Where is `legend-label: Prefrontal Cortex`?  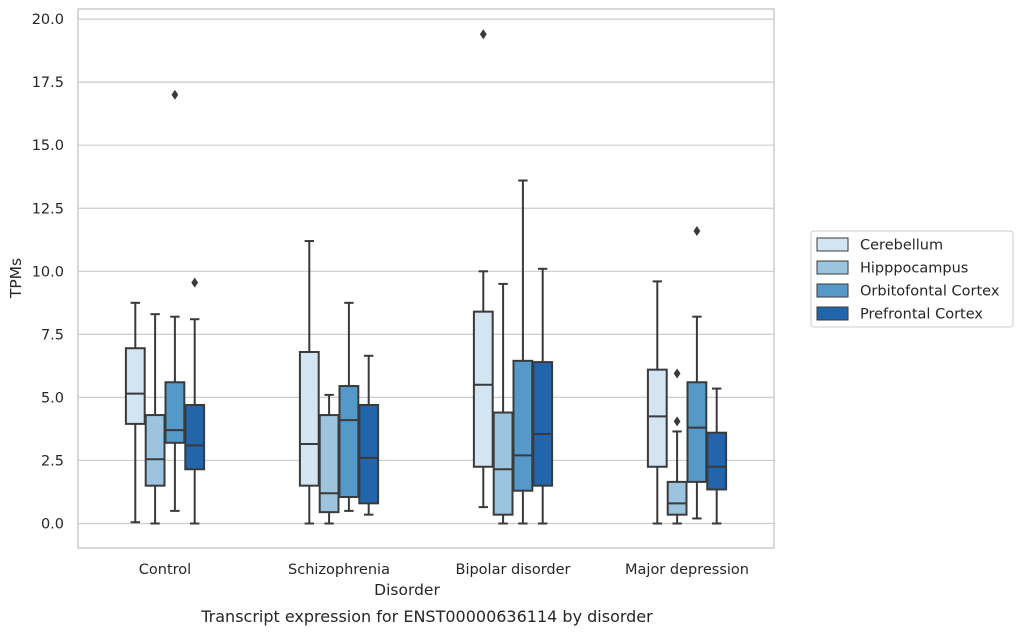
legend-label: Prefrontal Cortex is located at coordinates (921, 315).